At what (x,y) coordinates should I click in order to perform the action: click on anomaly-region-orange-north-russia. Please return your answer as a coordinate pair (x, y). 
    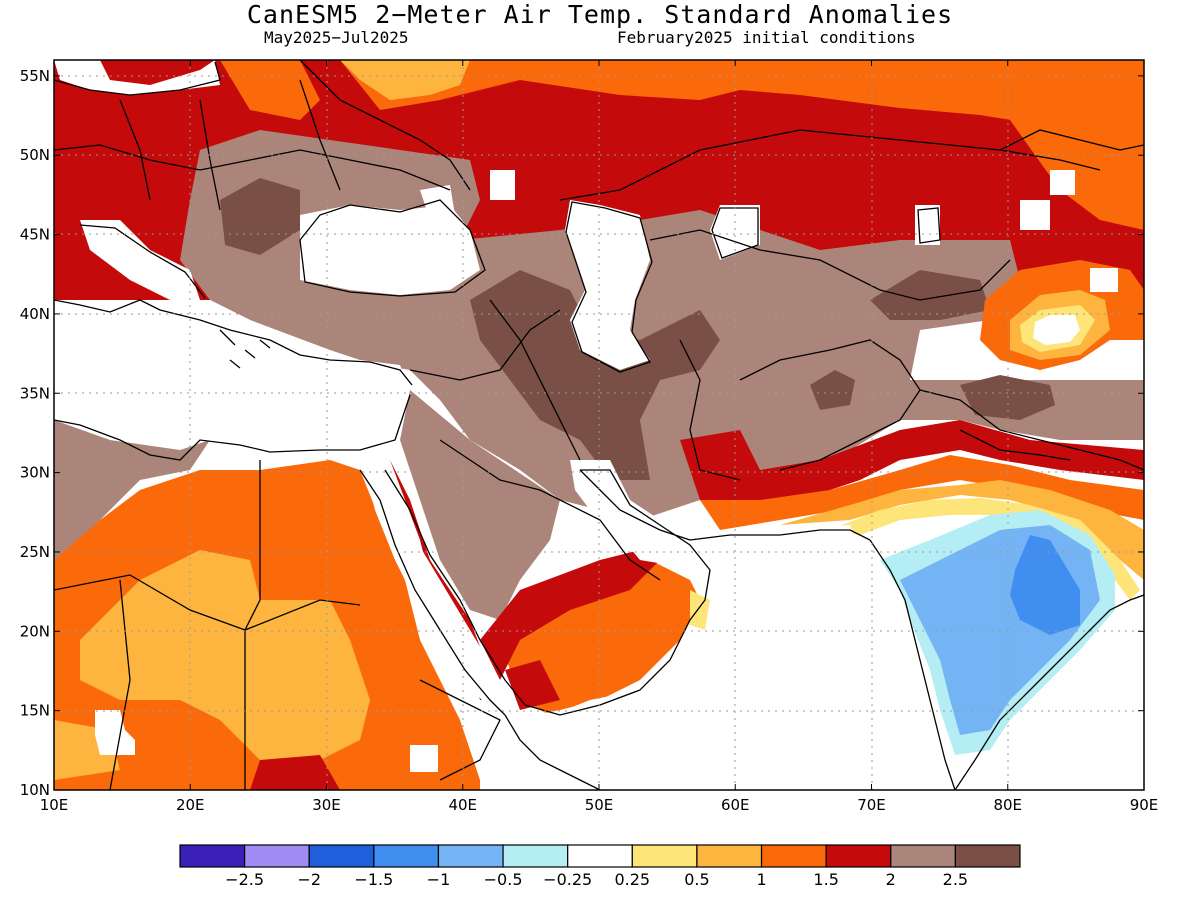
    Looking at the image, I should click on (742, 95).